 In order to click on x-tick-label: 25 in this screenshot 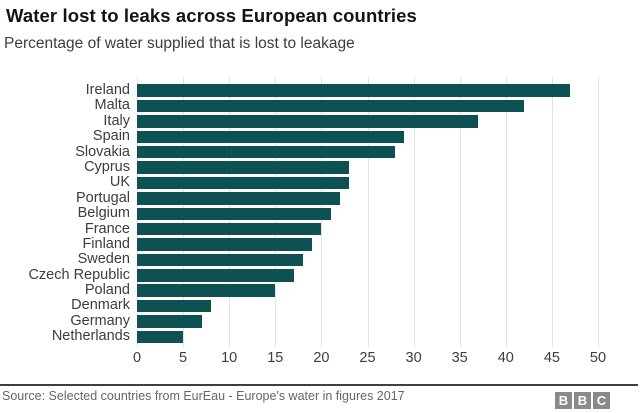, I will do `click(367, 358)`.